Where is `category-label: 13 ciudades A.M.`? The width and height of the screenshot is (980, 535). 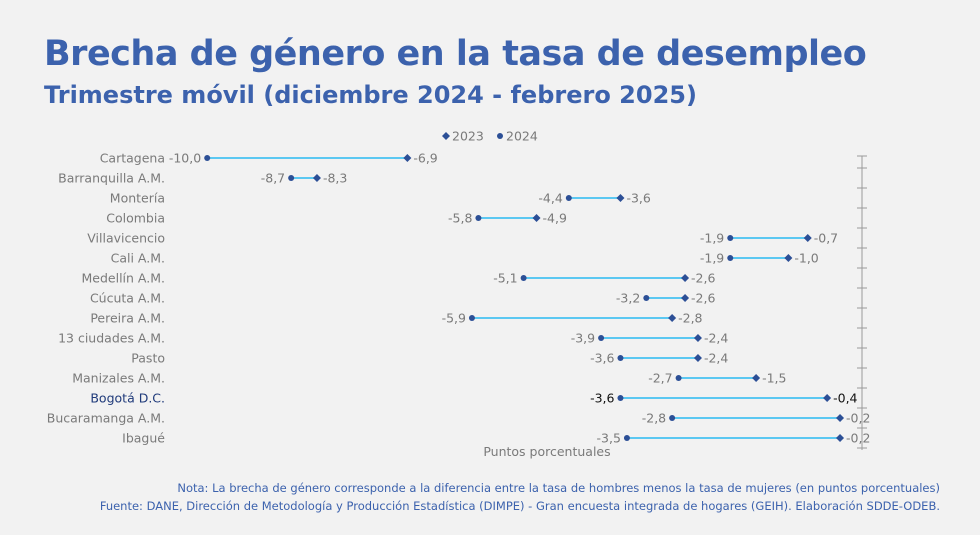
category-label: 13 ciudades A.M. is located at coordinates (111, 338).